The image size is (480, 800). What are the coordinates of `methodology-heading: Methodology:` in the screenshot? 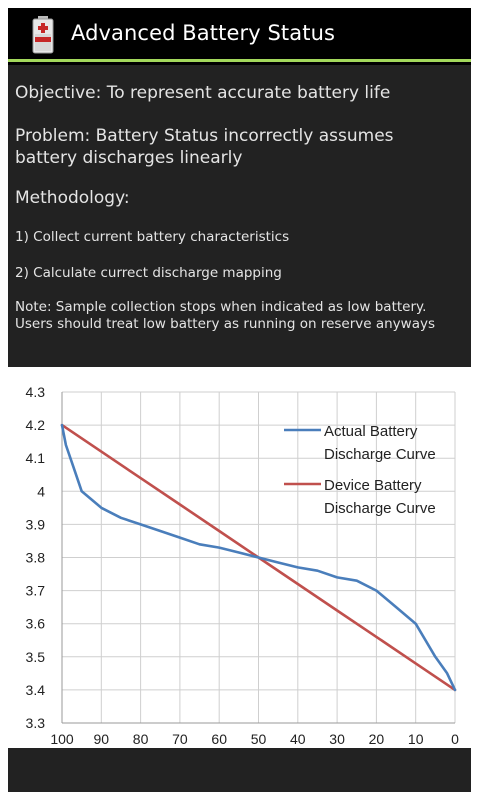 It's located at (72, 198).